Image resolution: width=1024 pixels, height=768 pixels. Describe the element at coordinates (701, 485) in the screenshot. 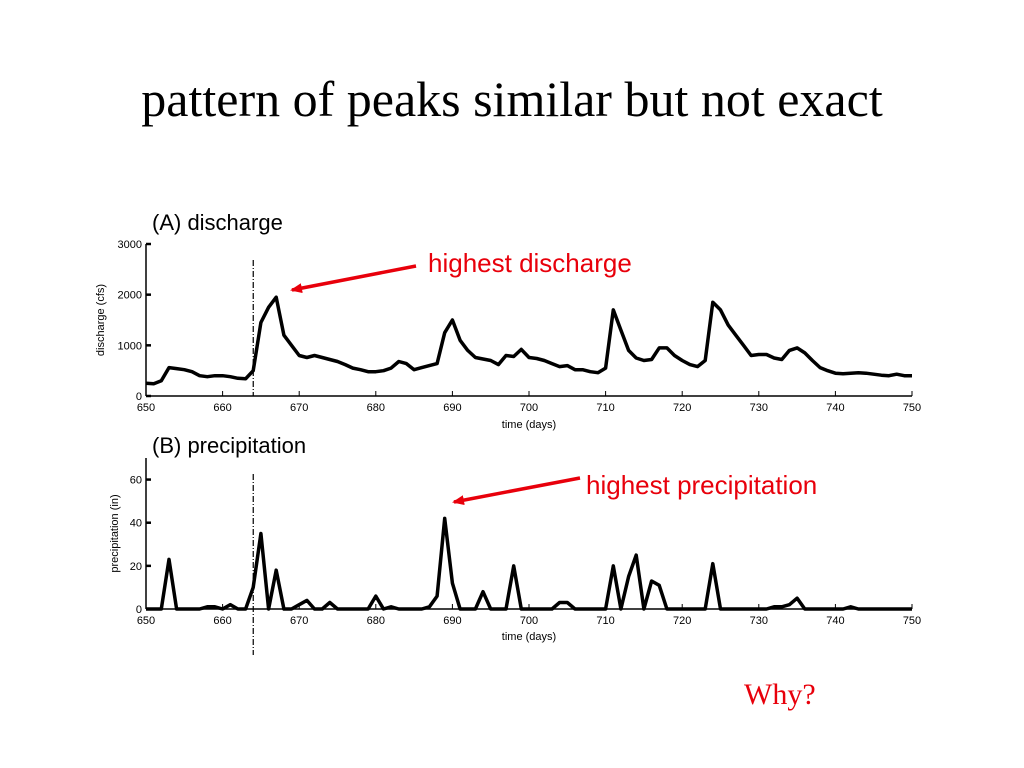

I see `annotation-label: highest precipitation` at that location.